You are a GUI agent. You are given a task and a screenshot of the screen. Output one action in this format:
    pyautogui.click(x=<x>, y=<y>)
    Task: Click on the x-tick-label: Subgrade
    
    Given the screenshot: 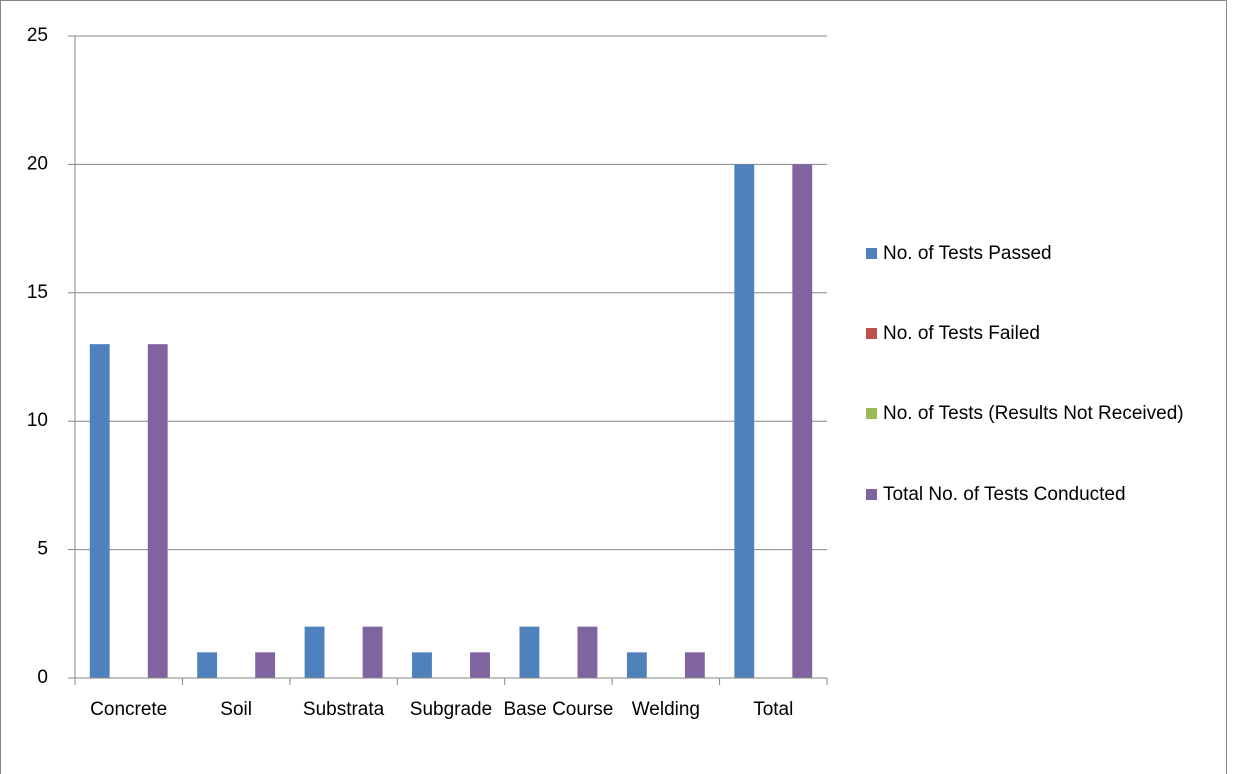 What is the action you would take?
    pyautogui.click(x=451, y=709)
    